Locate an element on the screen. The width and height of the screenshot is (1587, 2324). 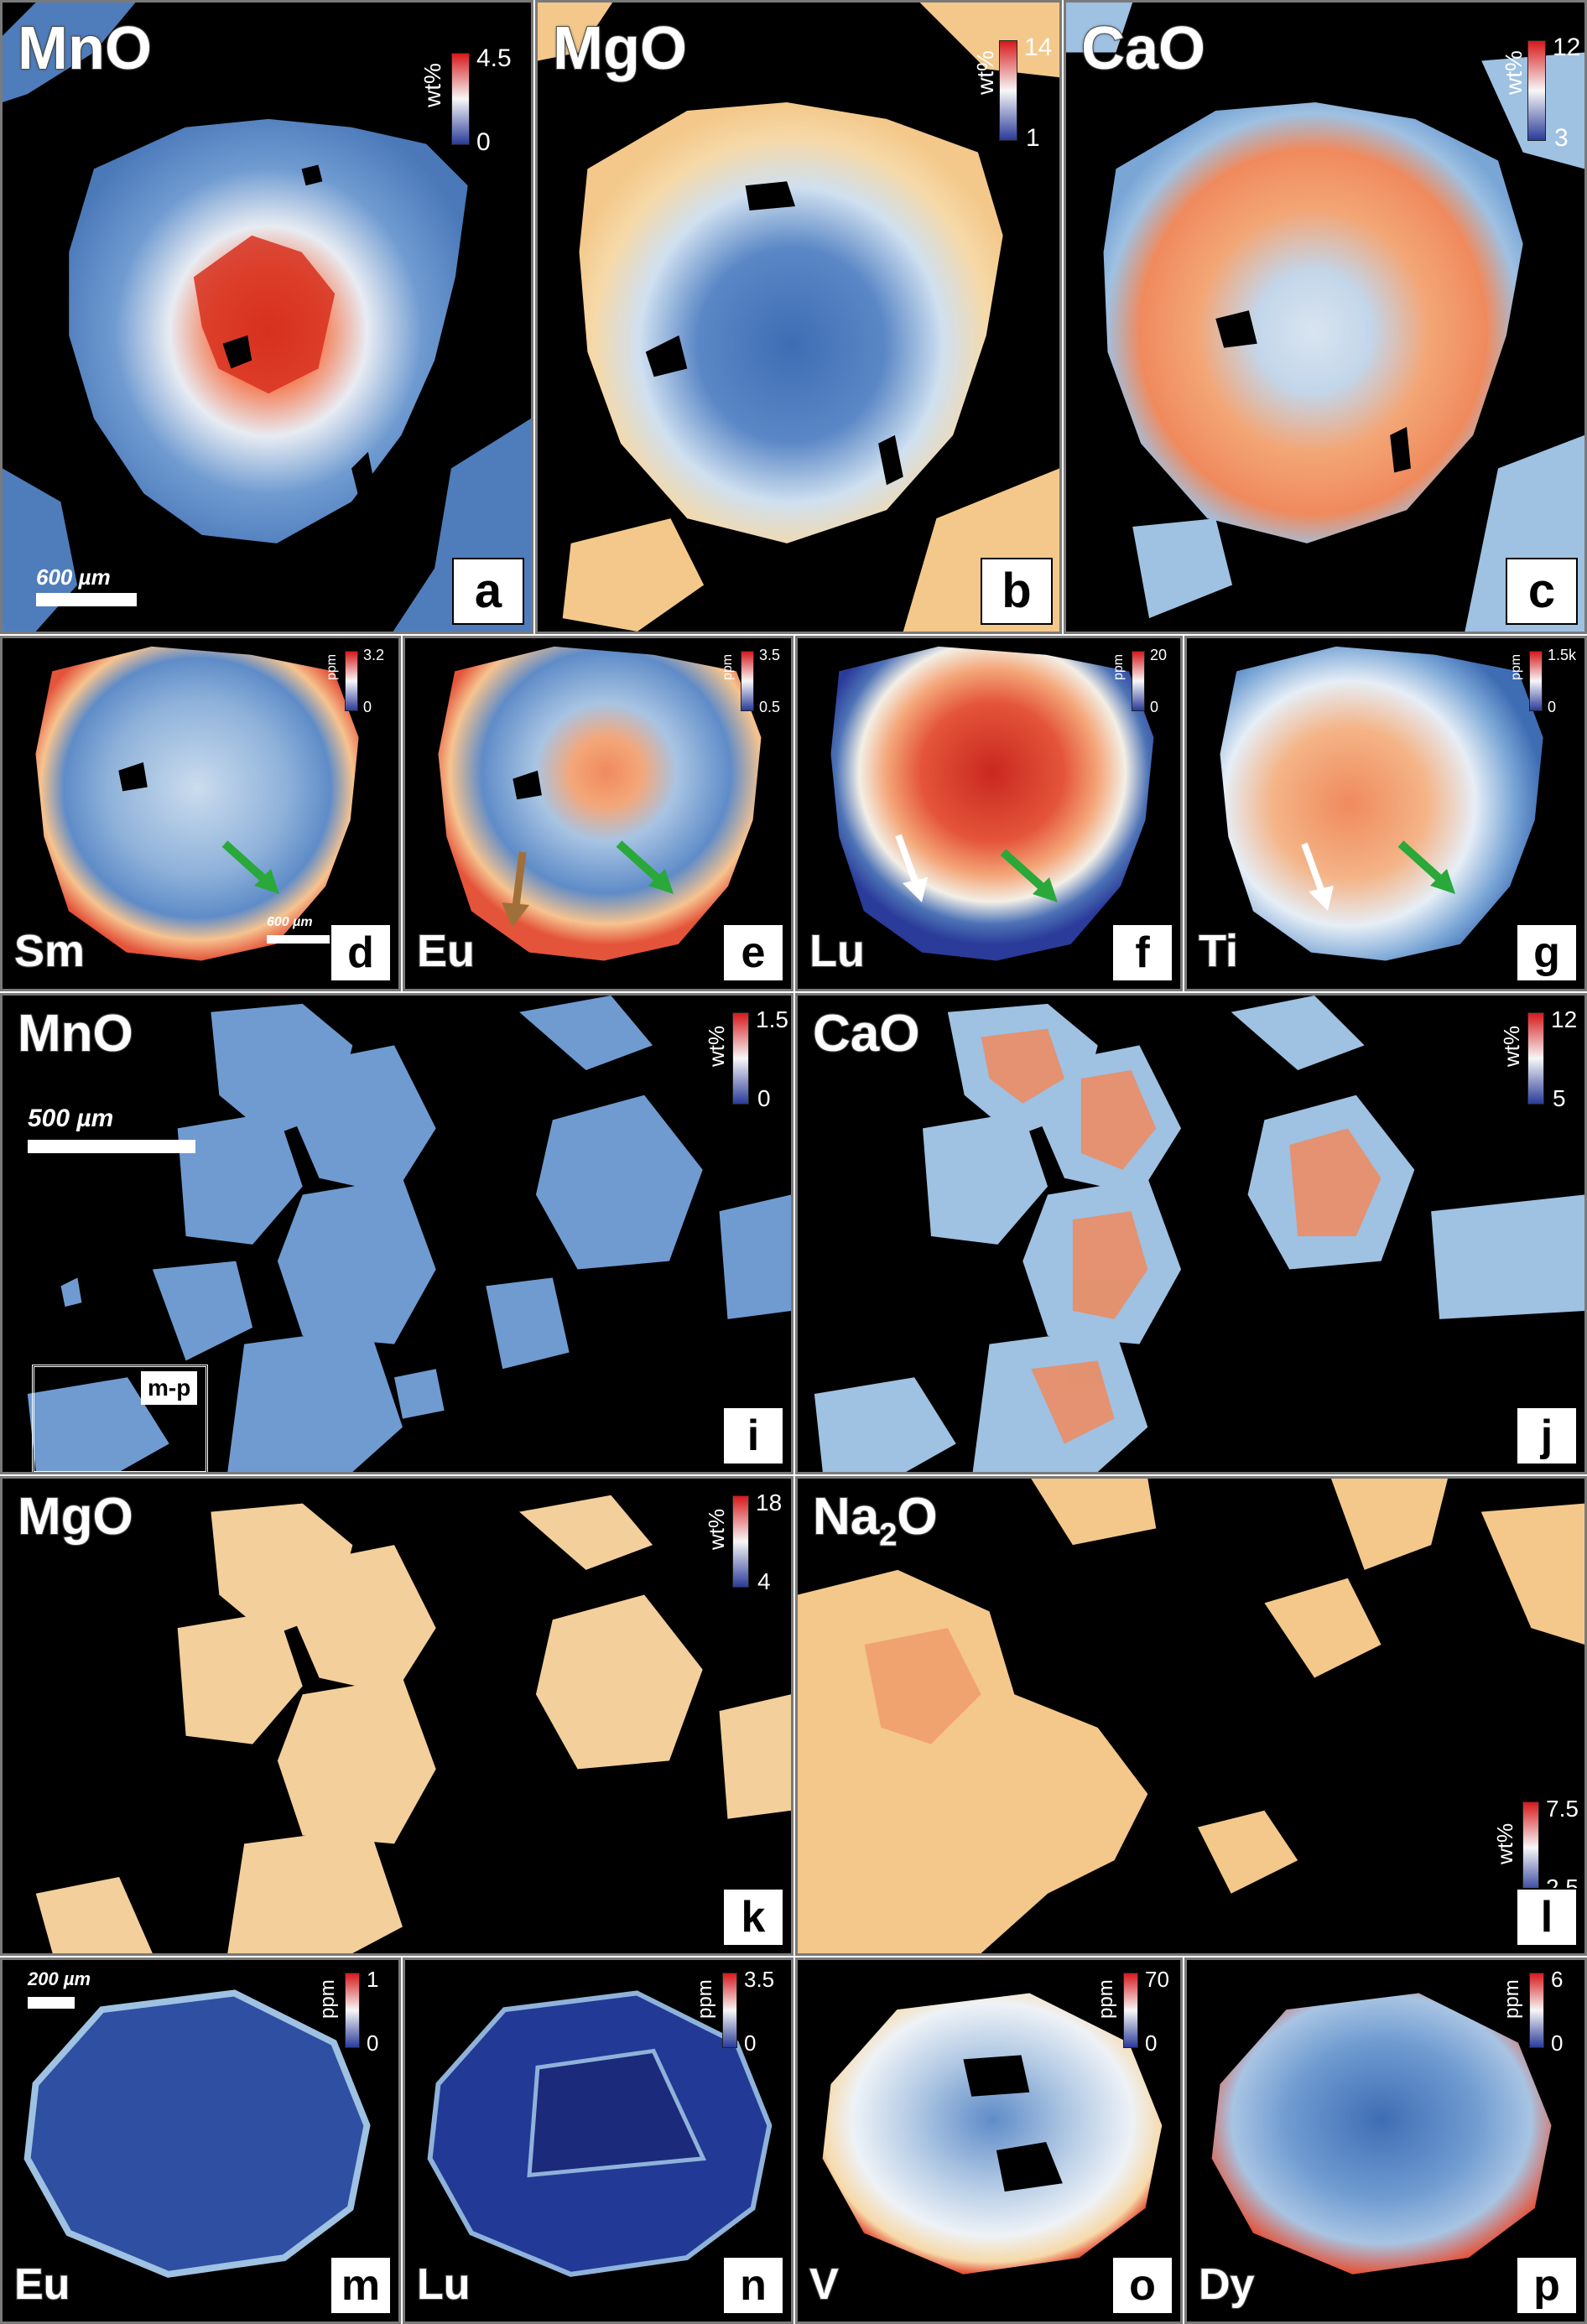
panel-letter: d is located at coordinates (361, 952).